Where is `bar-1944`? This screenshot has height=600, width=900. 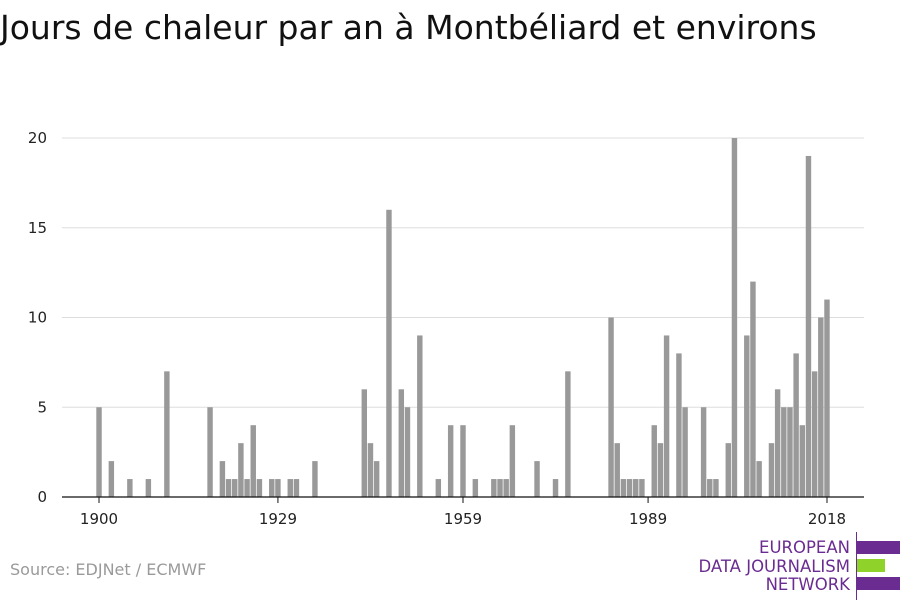
bar-1944 is located at coordinates (370, 470).